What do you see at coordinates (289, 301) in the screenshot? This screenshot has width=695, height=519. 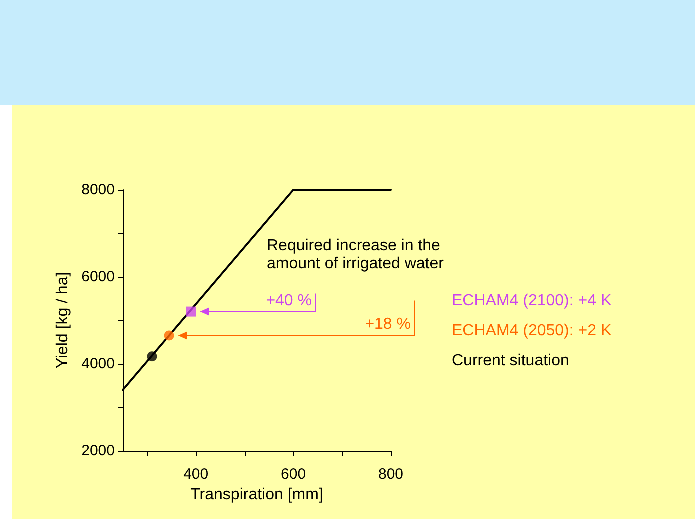 I see `annotation: +40 %` at bounding box center [289, 301].